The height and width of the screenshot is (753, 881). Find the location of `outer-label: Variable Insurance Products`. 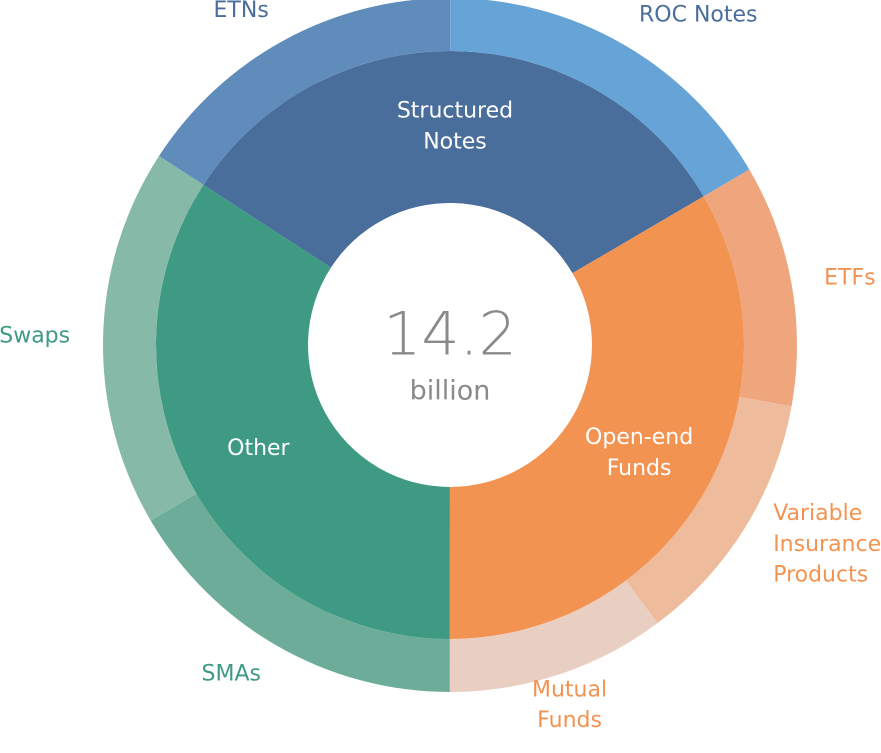

outer-label: Variable Insurance Products is located at coordinates (827, 544).